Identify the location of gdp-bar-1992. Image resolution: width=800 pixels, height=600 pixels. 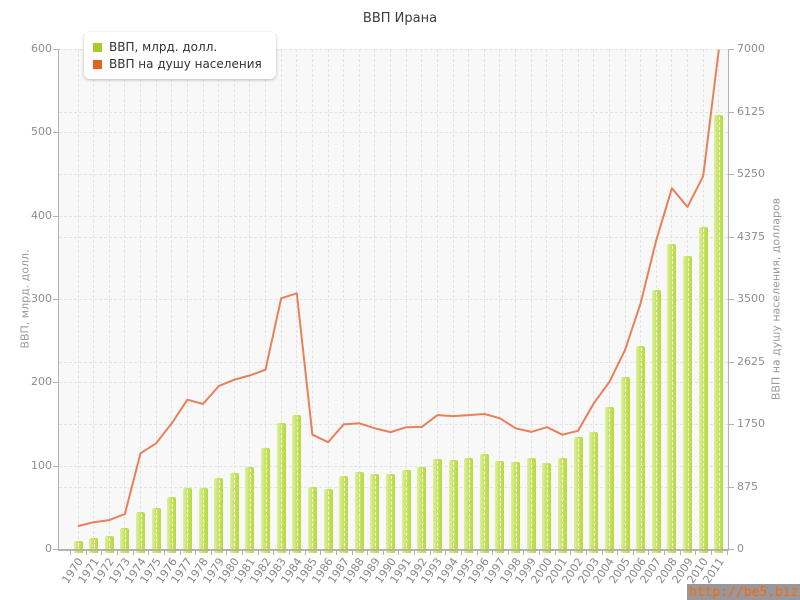
(422, 509).